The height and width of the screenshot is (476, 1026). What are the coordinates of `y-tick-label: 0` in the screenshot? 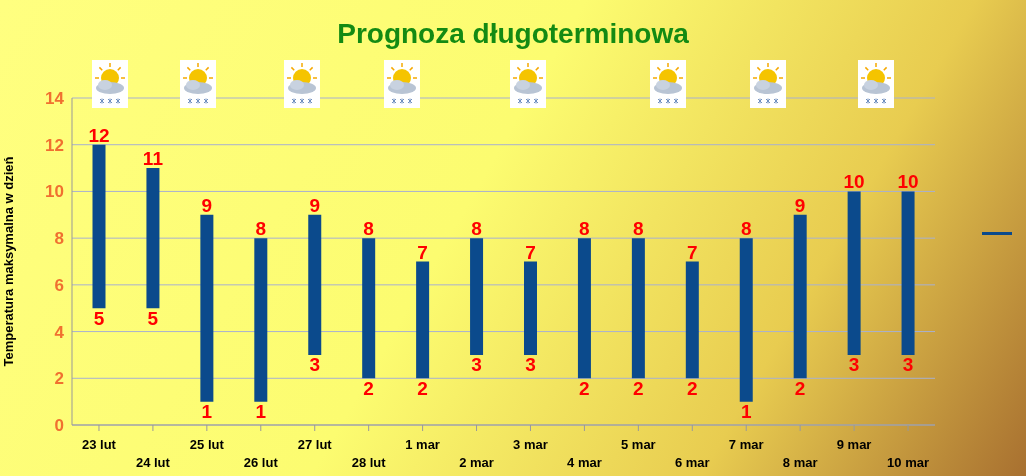 It's located at (59, 426).